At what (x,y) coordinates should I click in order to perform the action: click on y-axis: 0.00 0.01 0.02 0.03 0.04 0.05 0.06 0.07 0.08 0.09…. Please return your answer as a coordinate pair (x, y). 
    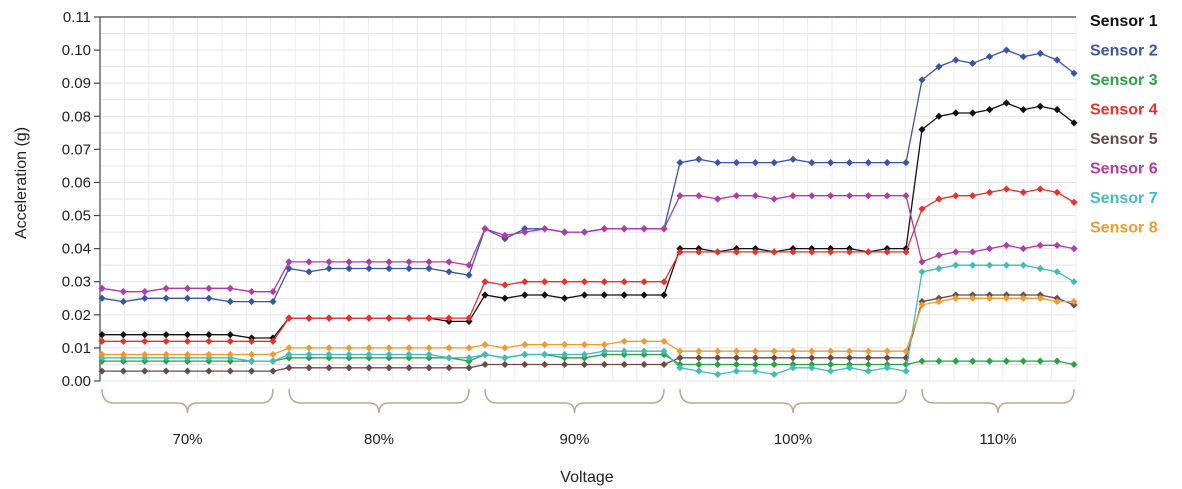
    Looking at the image, I should click on (81, 199).